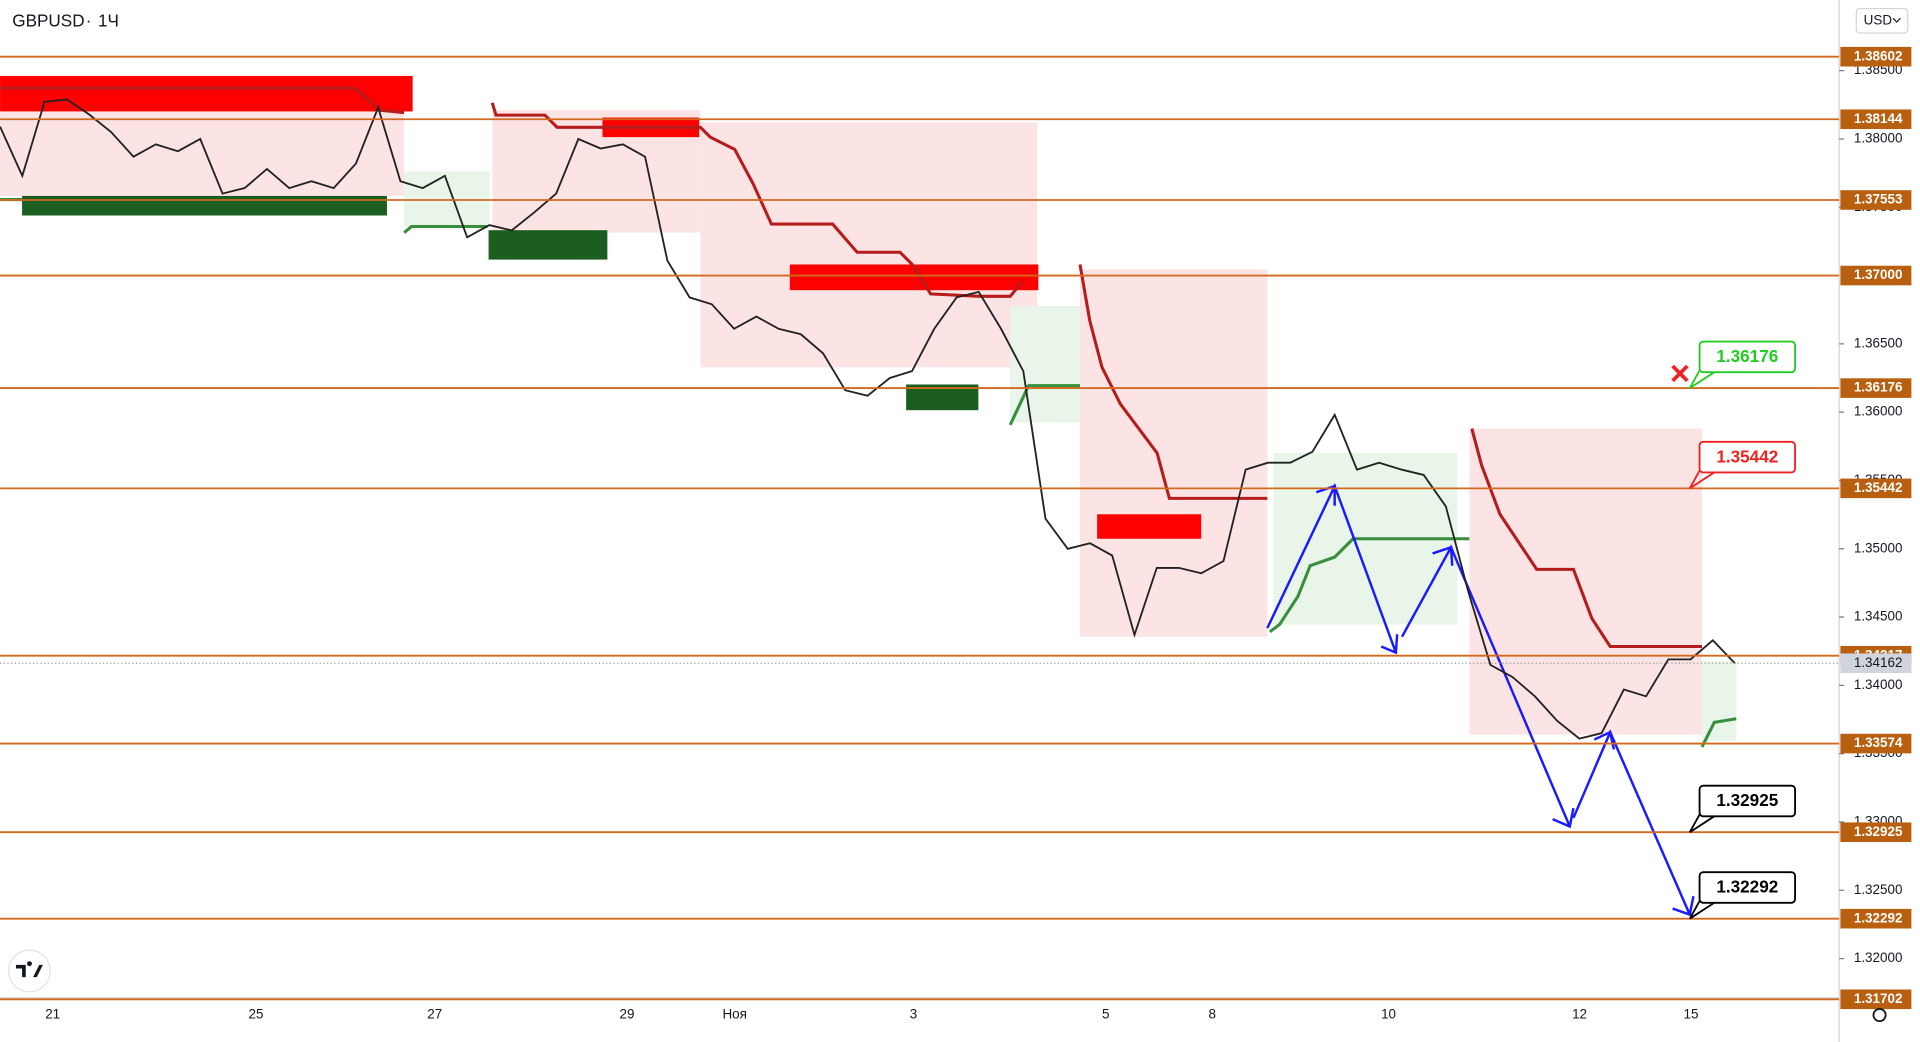 The height and width of the screenshot is (1042, 1920). I want to click on logo-mark, so click(29, 969).